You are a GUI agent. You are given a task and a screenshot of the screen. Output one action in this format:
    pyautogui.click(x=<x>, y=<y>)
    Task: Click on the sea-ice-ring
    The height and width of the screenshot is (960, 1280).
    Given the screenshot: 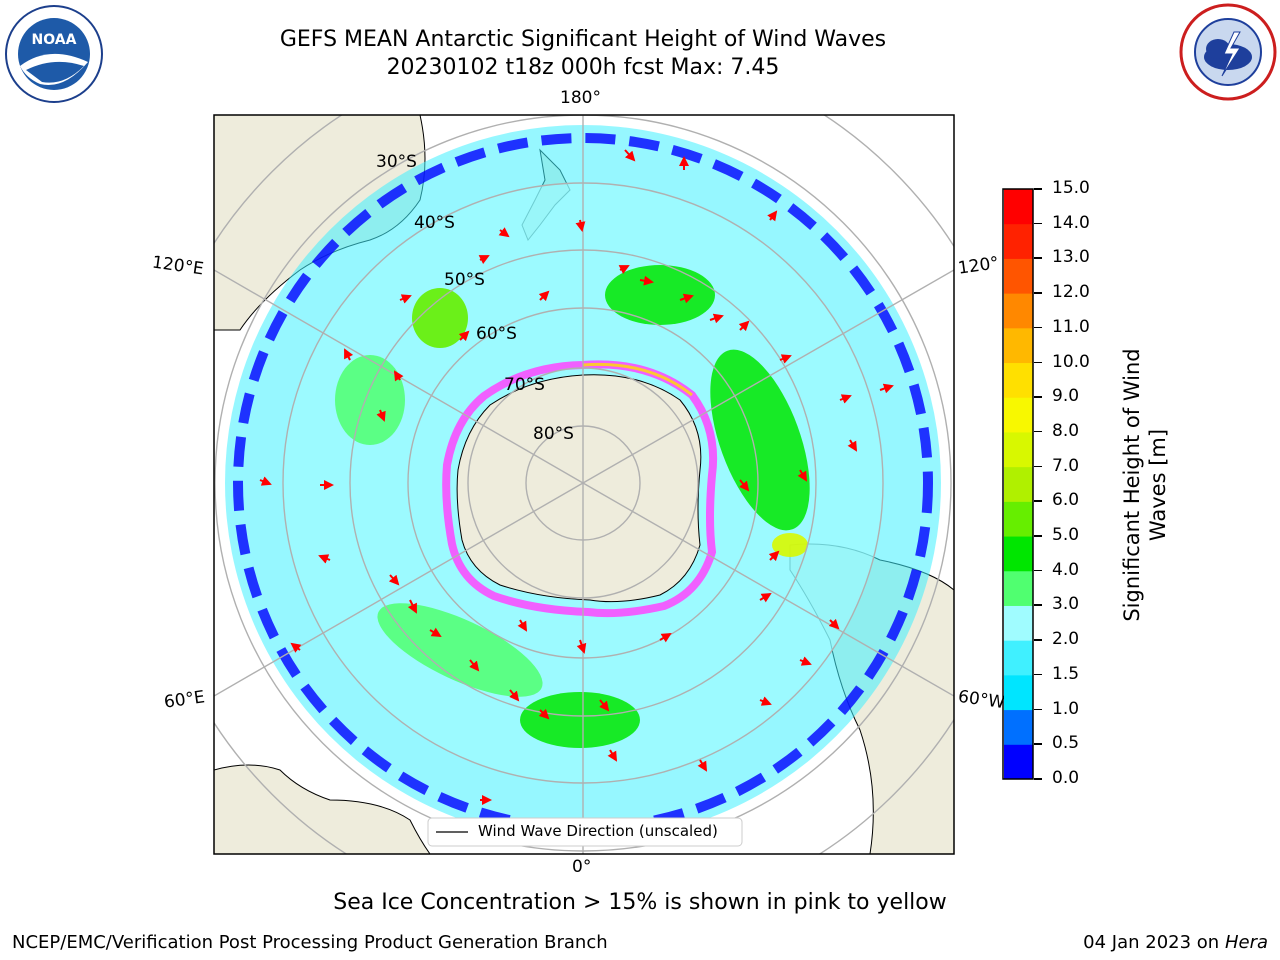 What is the action you would take?
    pyautogui.click(x=580, y=489)
    